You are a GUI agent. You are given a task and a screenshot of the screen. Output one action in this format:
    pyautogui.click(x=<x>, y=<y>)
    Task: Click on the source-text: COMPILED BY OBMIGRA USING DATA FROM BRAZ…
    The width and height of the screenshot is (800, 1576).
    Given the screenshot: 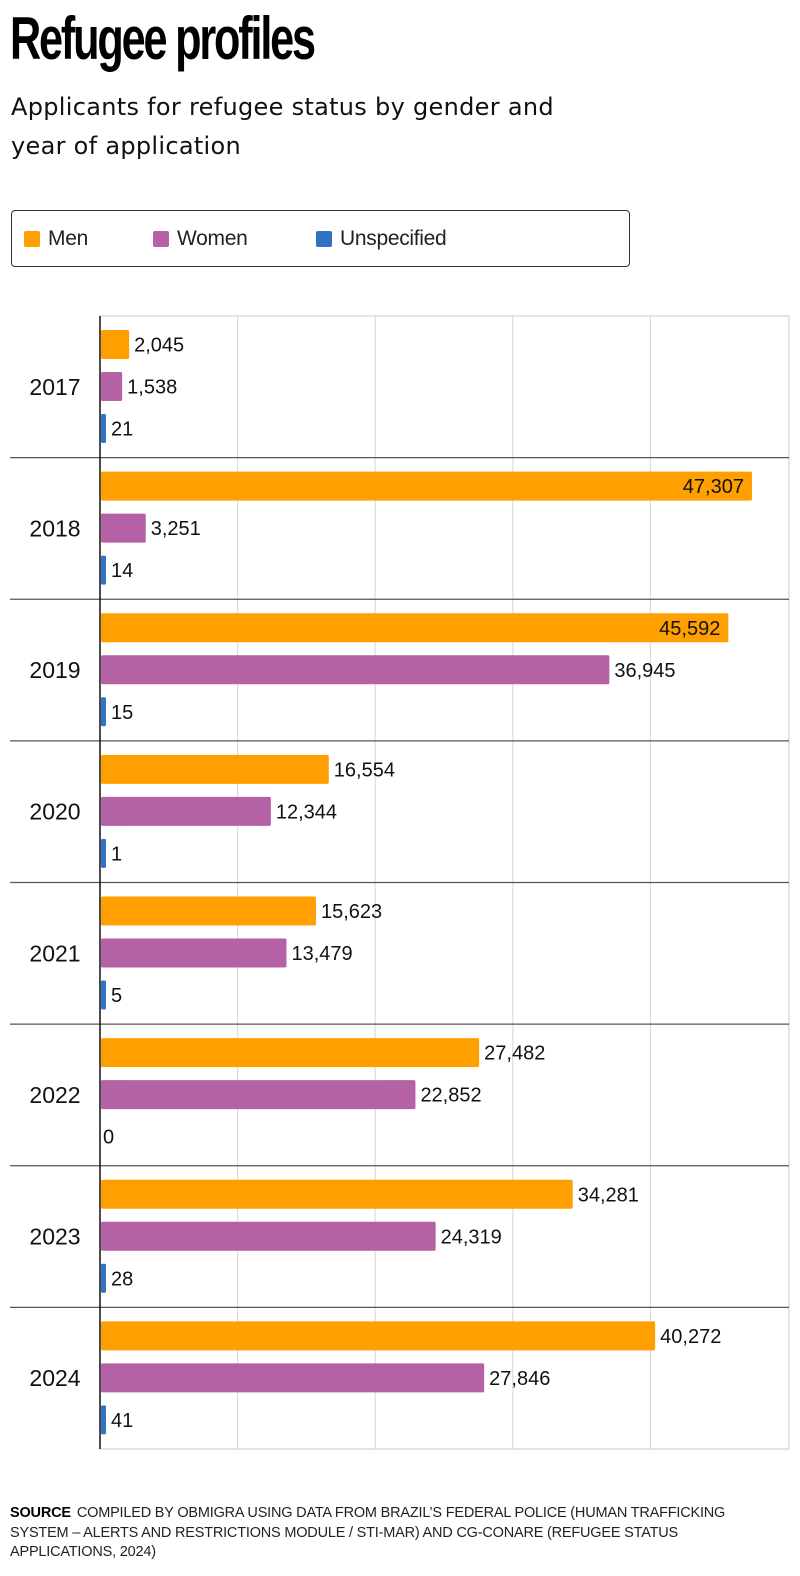 What is the action you would take?
    pyautogui.click(x=368, y=1532)
    